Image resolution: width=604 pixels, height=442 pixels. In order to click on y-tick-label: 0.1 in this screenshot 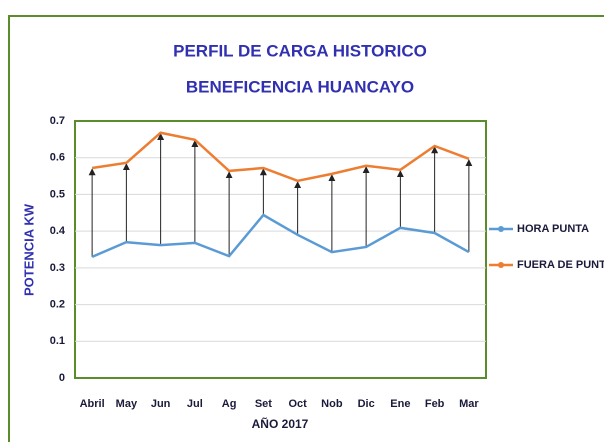, I will do `click(57, 341)`.